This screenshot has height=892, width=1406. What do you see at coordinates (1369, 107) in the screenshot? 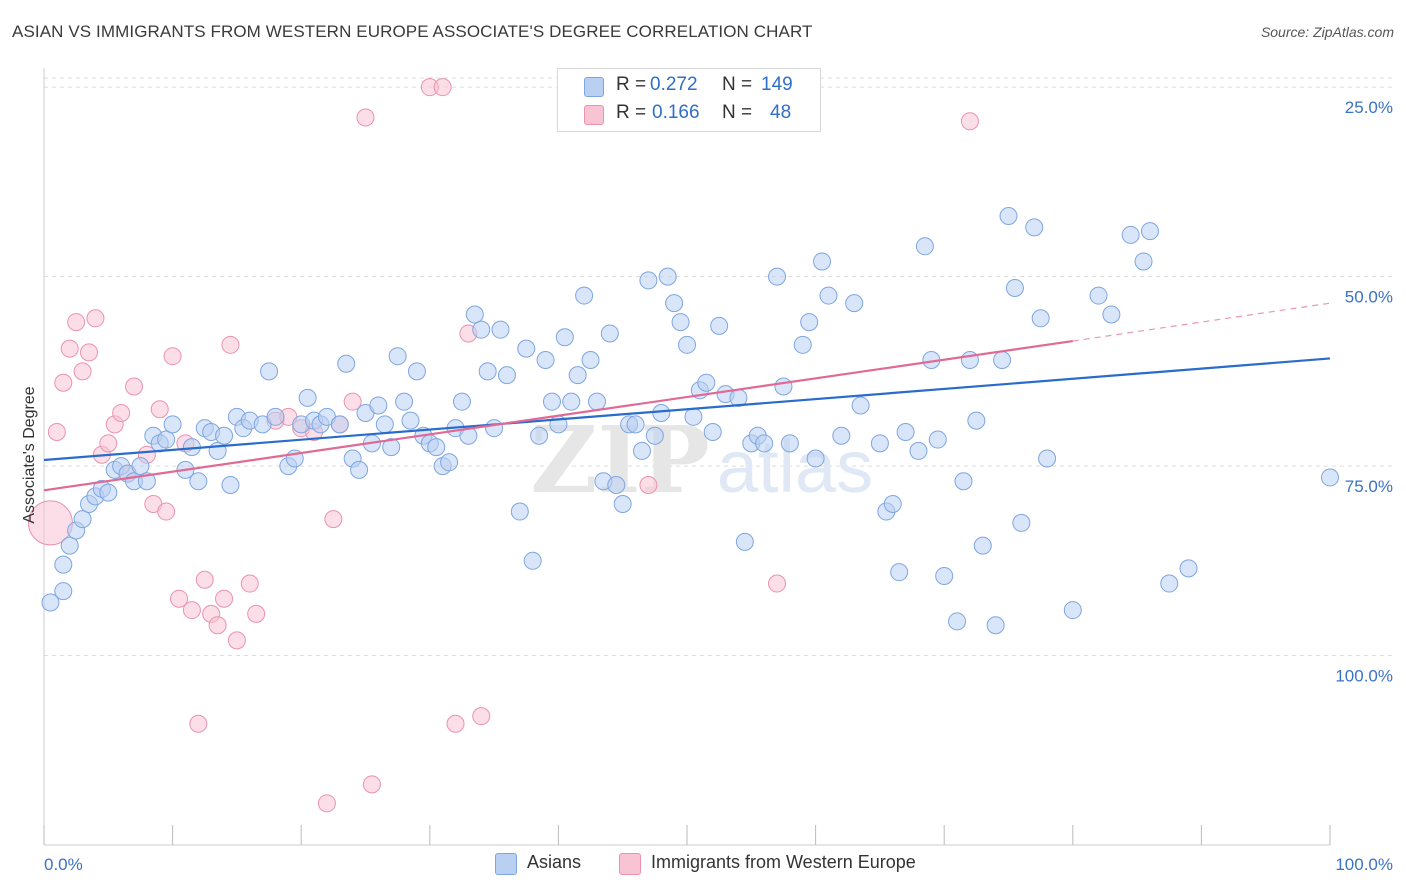
I see `y-tick-label: 25.0%` at bounding box center [1369, 107].